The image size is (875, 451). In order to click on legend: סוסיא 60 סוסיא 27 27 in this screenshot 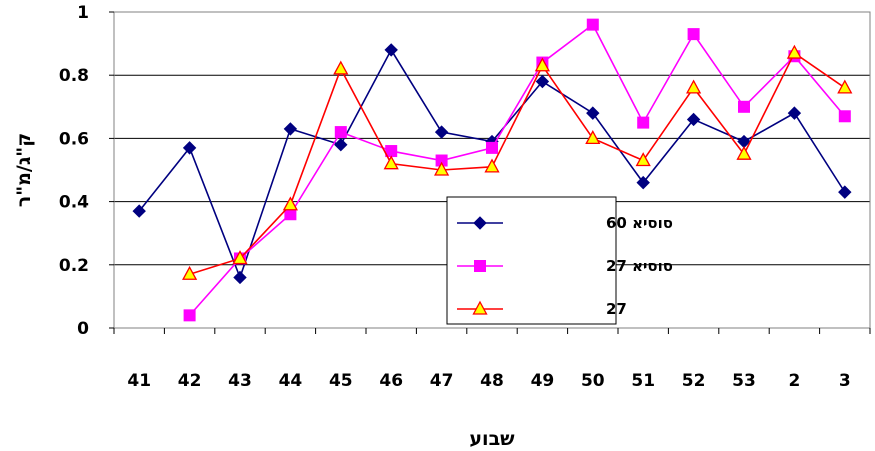, I will do `click(559, 260)`.